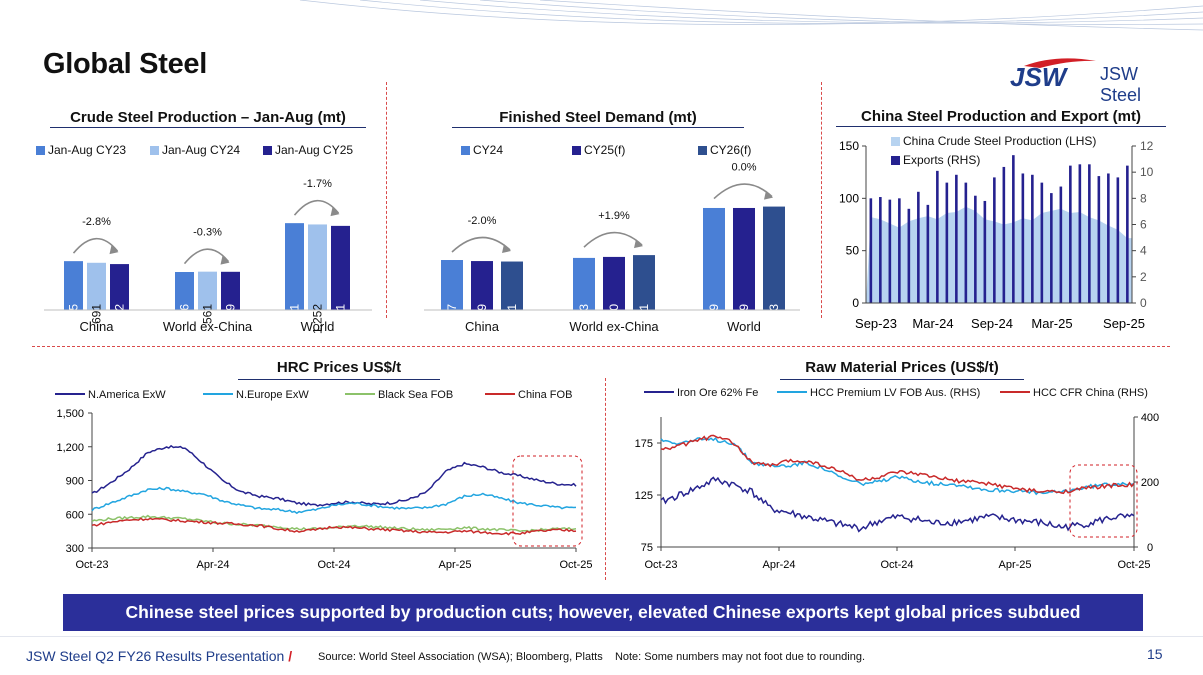  I want to click on y-tick-left: 125, so click(644, 496).